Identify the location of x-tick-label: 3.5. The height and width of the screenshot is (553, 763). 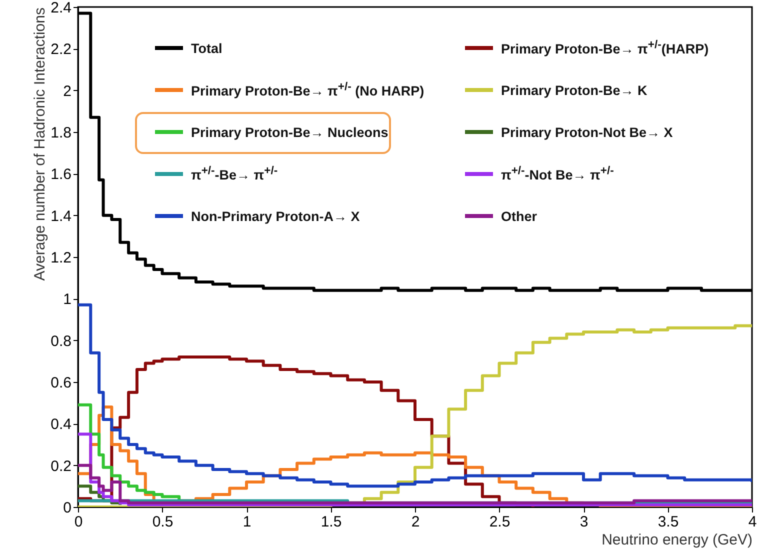
(668, 522).